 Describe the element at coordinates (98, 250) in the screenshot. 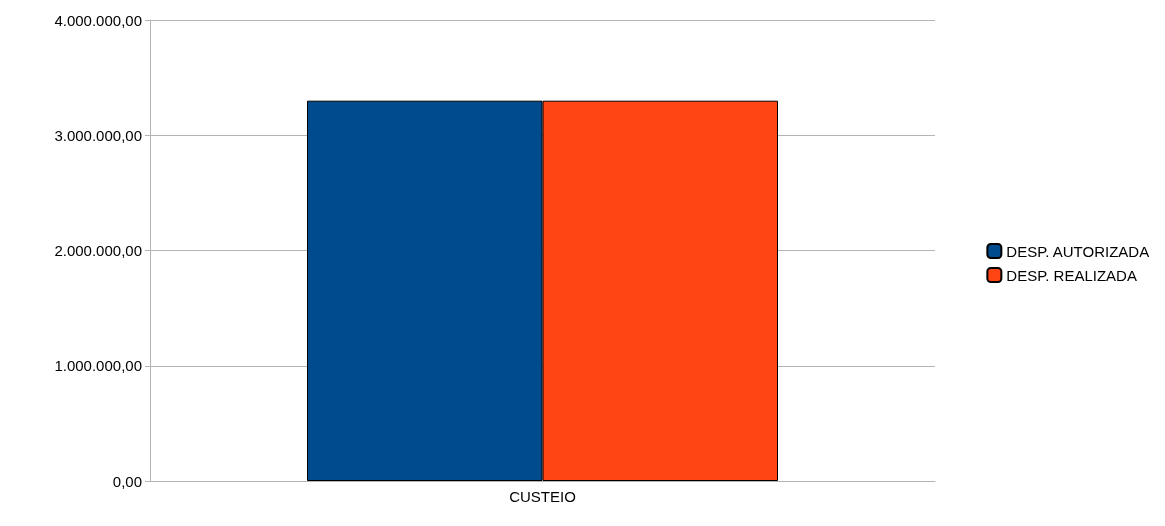

I see `y-tick-label: 2.000.000,00` at that location.